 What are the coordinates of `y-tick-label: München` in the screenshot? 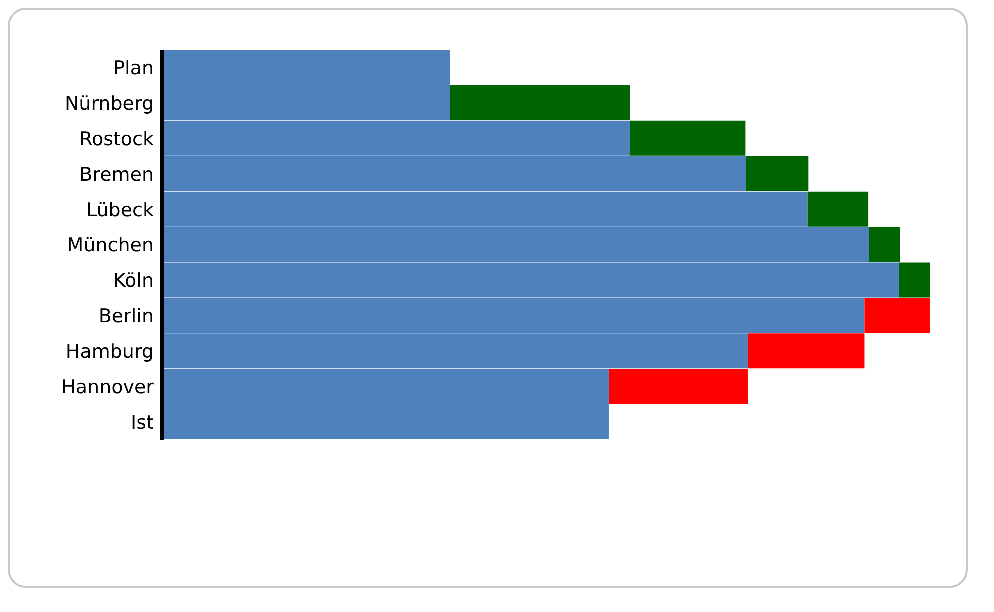 It's located at (110, 245).